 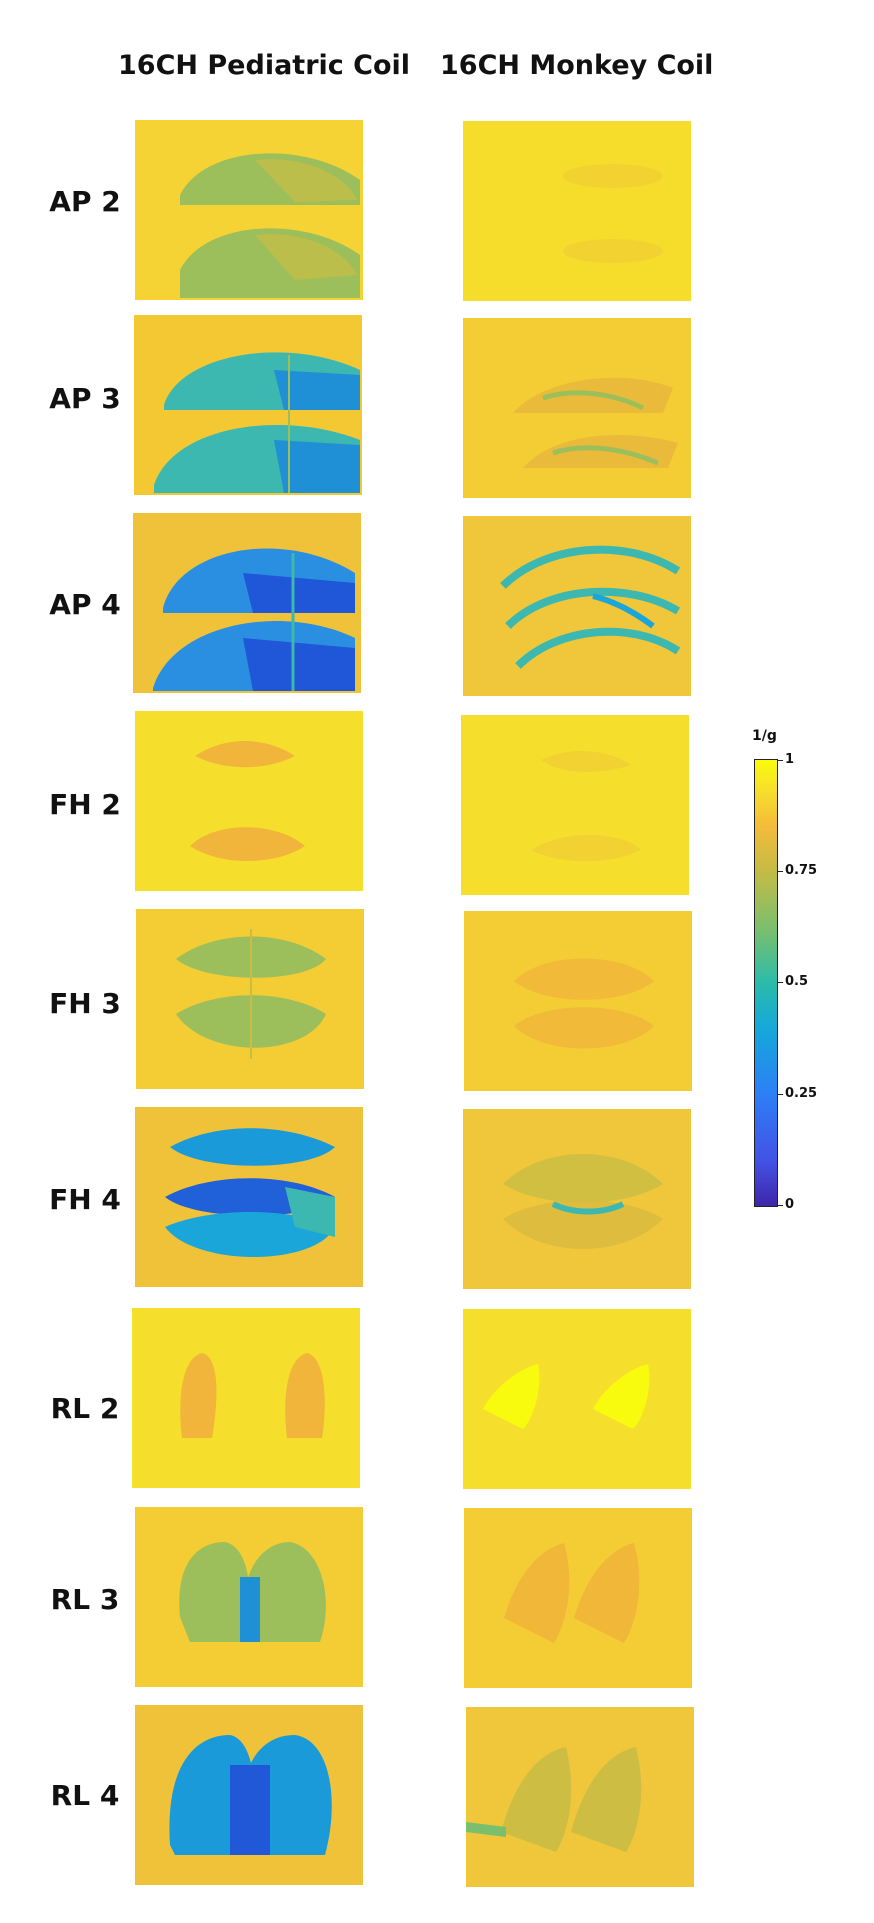 What do you see at coordinates (85, 604) in the screenshot?
I see `row-label-ap4: AP 4` at bounding box center [85, 604].